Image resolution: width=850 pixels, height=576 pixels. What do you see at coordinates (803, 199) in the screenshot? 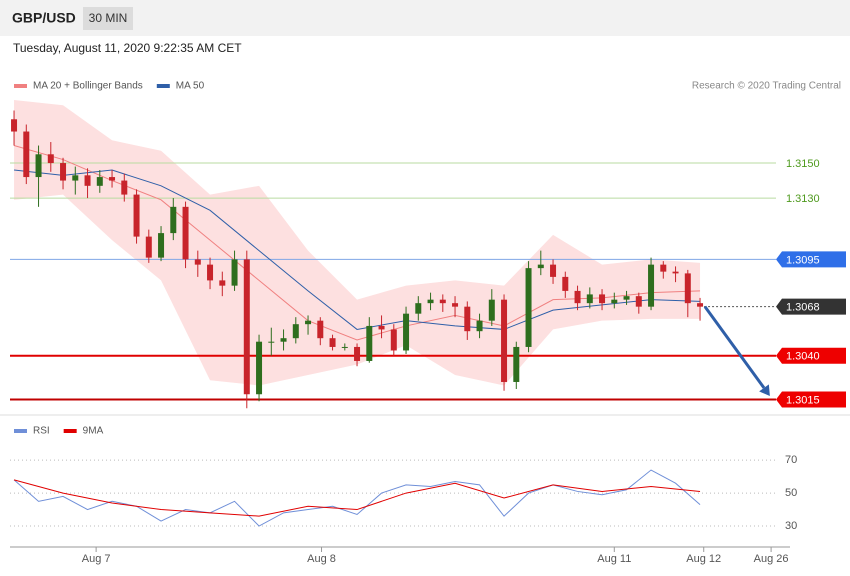
I see `level-label: 1.3130` at bounding box center [803, 199].